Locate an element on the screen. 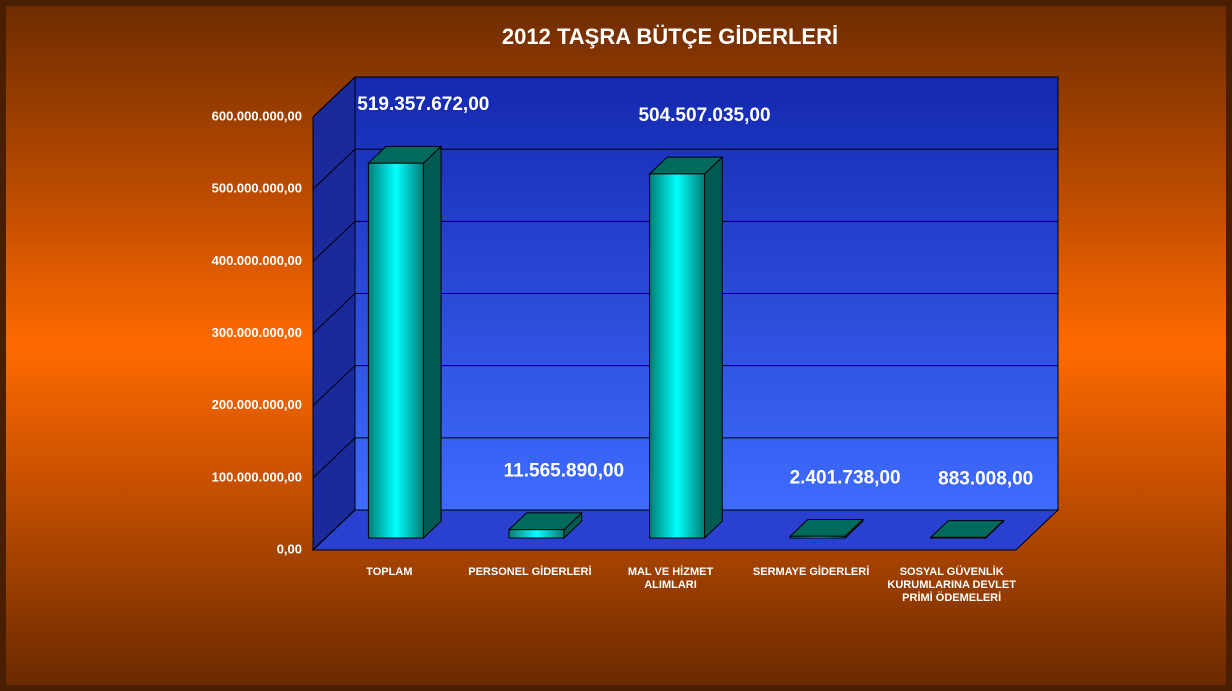 The width and height of the screenshot is (1232, 691). x-tick-label: TOPLAM is located at coordinates (389, 572).